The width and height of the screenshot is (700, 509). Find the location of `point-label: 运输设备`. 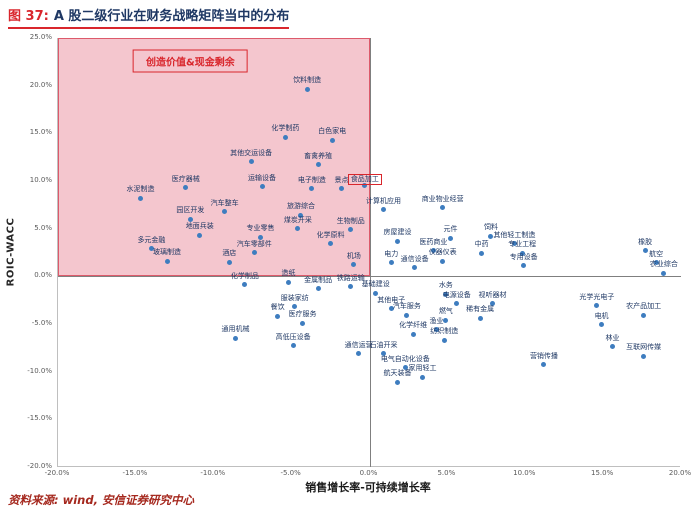

point-label: 运输设备 is located at coordinates (262, 177).